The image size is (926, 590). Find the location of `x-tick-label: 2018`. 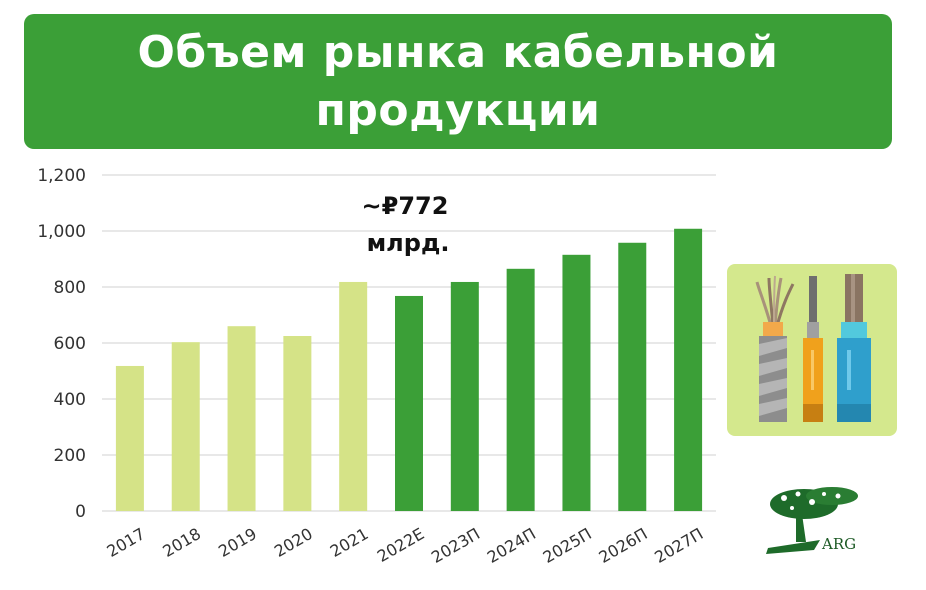

x-tick-label: 2018 is located at coordinates (181, 542).